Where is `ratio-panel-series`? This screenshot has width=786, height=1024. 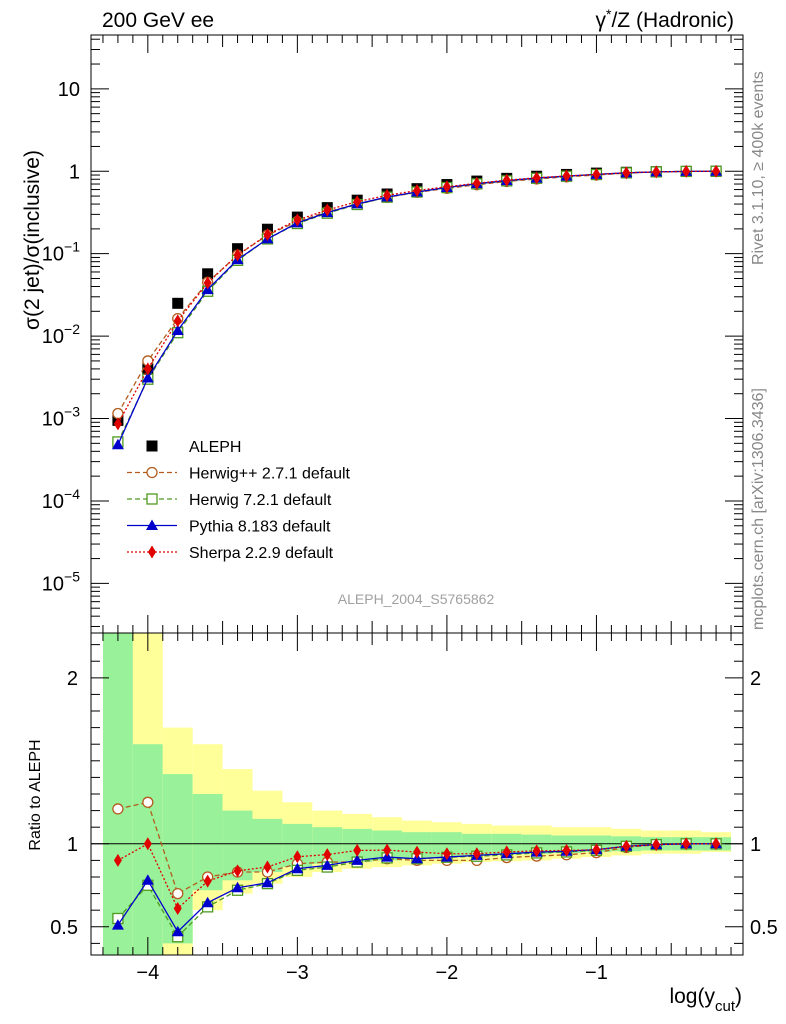 ratio-panel-series is located at coordinates (417, 869).